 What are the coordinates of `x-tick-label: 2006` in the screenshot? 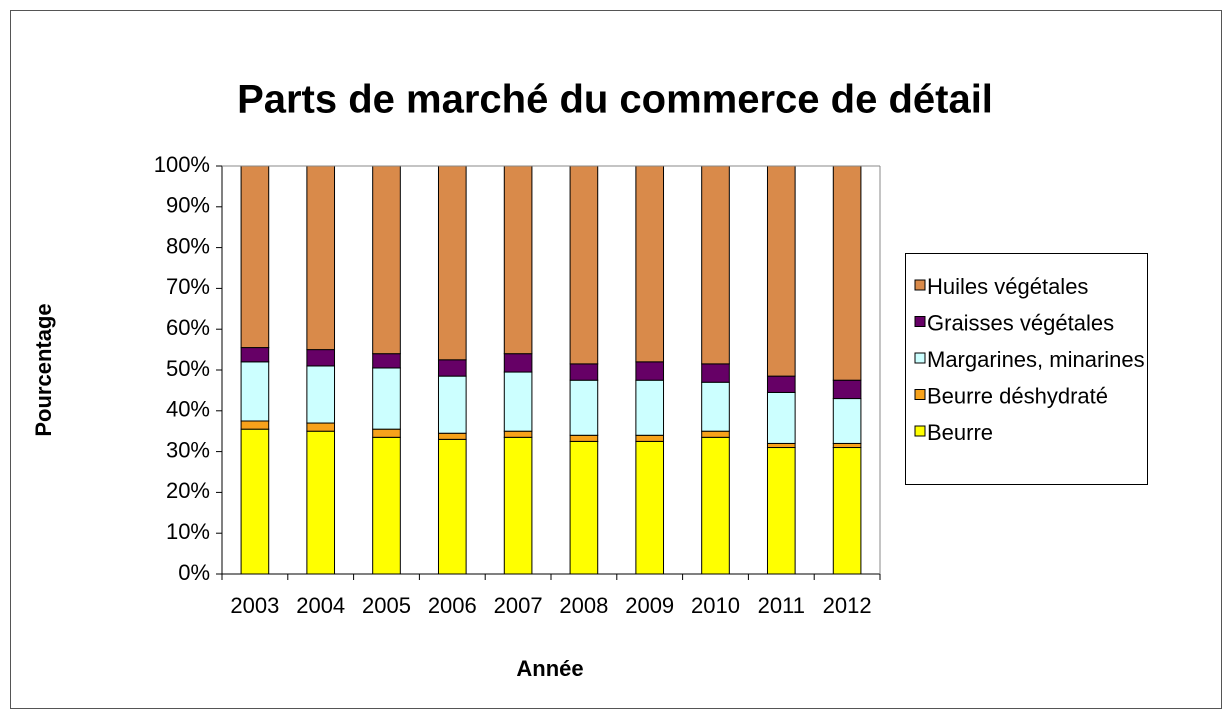 It's located at (452, 605).